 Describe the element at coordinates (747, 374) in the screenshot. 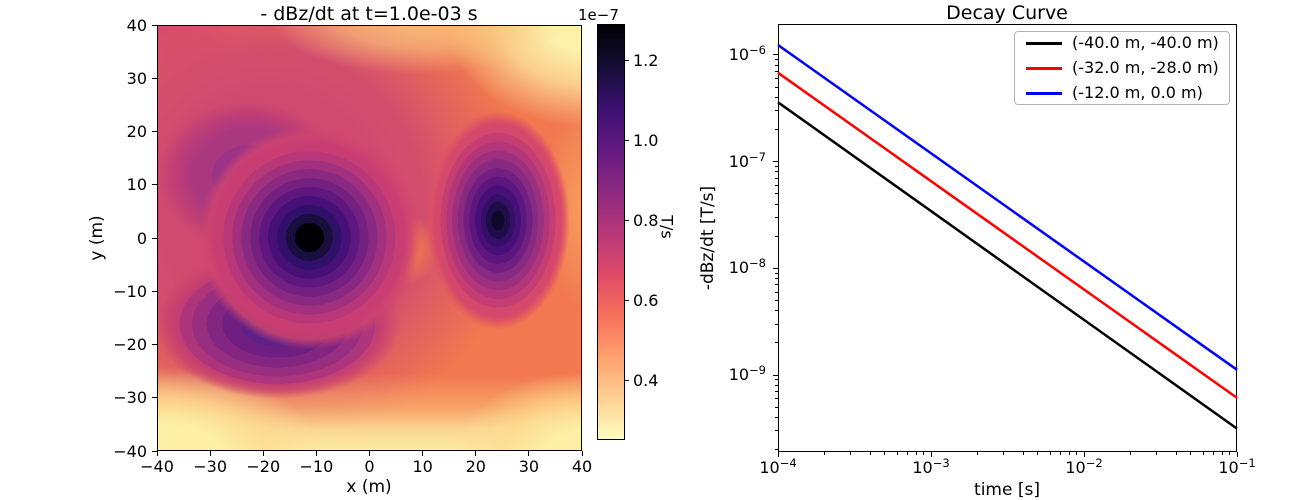

I see `y-tick-label: 10⁻⁹` at that location.